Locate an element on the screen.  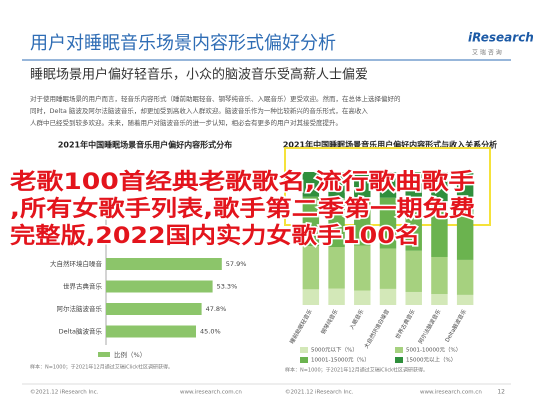
logo-sub: 艾 瑞 咨 询 is located at coordinates (487, 53).